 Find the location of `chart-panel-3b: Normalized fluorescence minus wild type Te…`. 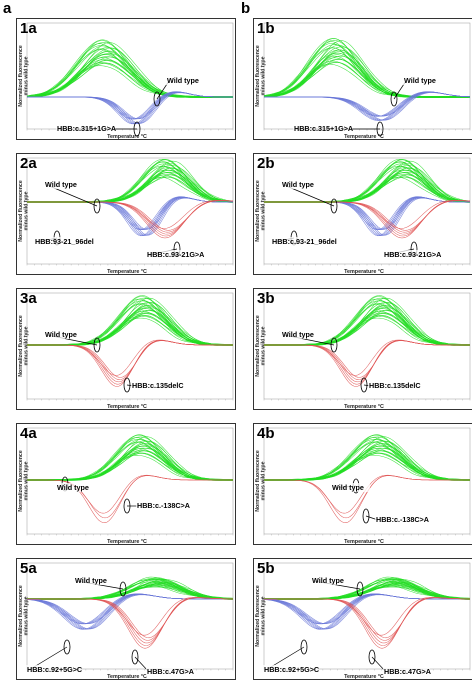

chart-panel-3b: Normalized fluorescence minus wild type Te… is located at coordinates (362, 349).